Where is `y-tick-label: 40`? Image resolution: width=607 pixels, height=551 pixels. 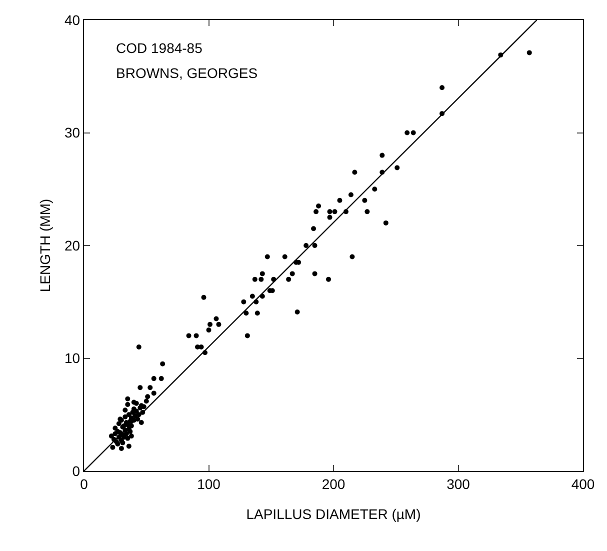 y-tick-label: 40 is located at coordinates (72, 20).